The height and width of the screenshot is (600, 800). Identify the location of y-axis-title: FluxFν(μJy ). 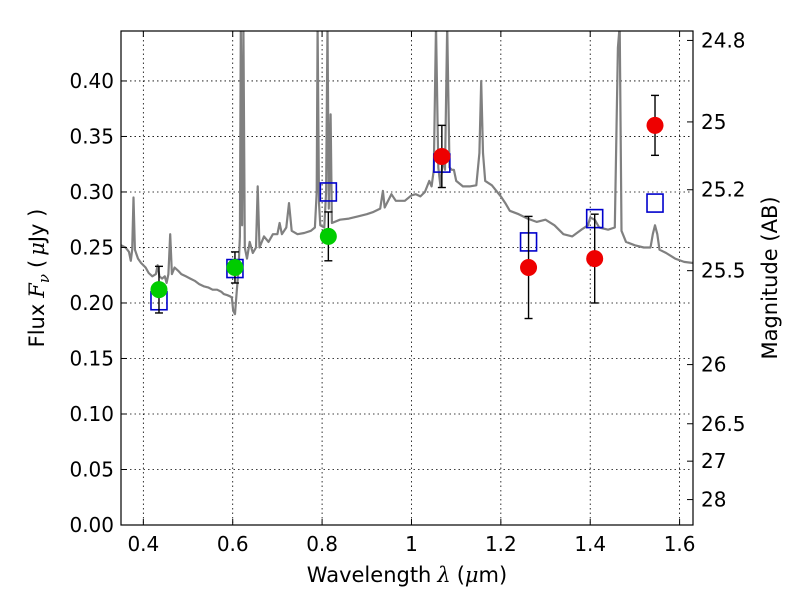
(39, 278).